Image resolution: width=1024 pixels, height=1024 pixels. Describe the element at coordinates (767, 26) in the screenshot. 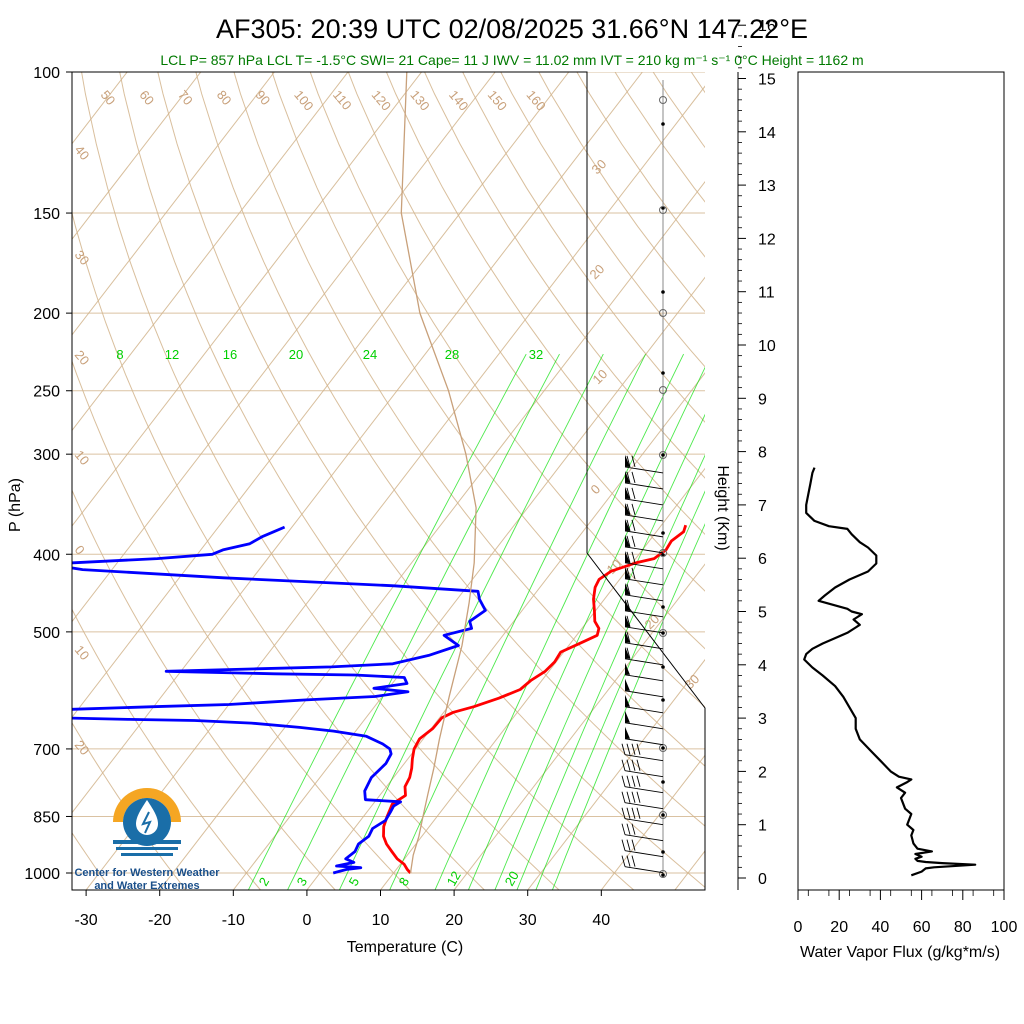

I see `height-tick-label: 16` at that location.